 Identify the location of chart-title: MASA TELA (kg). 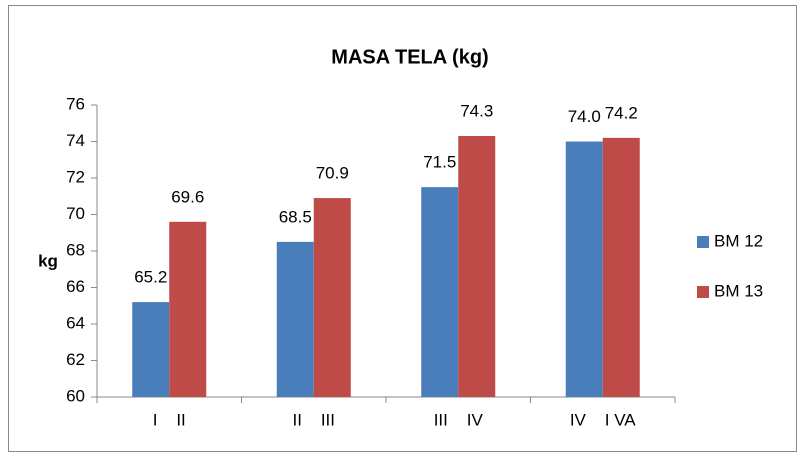
(409, 57).